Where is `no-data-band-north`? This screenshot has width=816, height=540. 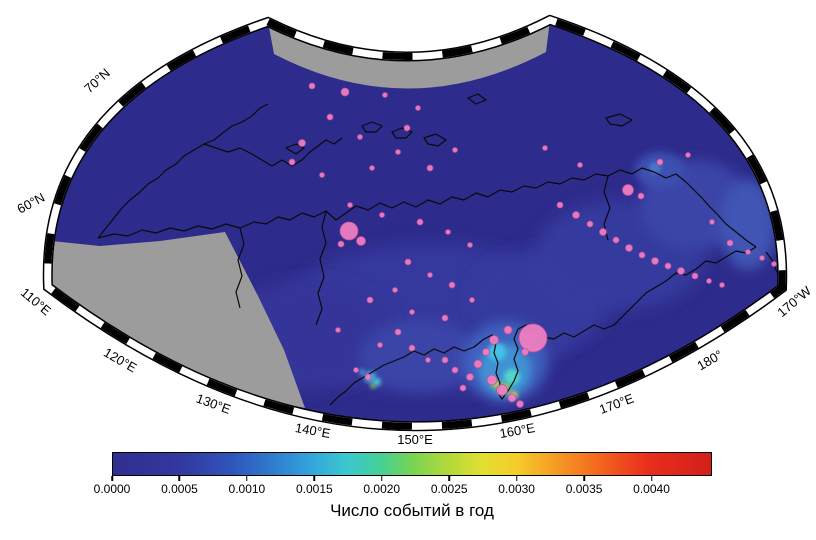
no-data-band-north is located at coordinates (409, 54).